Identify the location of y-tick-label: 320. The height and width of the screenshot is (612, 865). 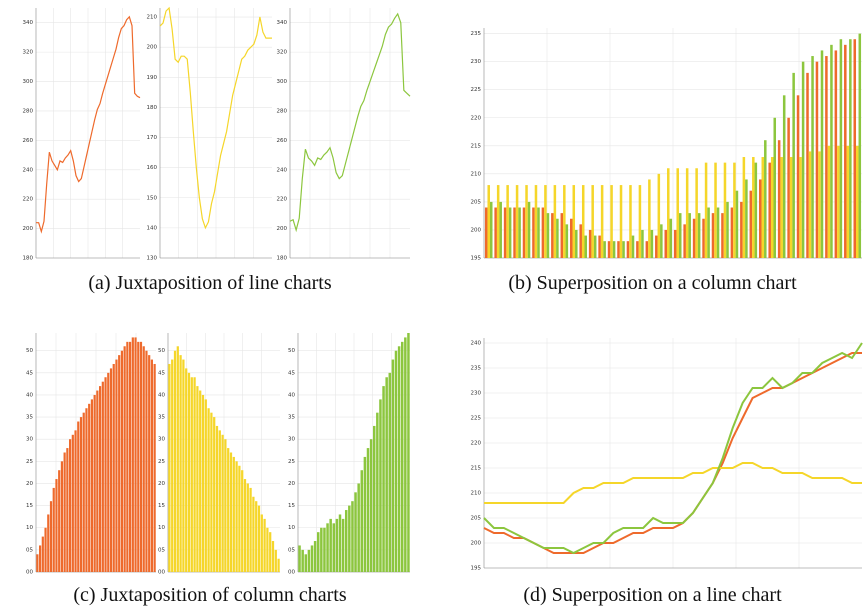
(28, 53).